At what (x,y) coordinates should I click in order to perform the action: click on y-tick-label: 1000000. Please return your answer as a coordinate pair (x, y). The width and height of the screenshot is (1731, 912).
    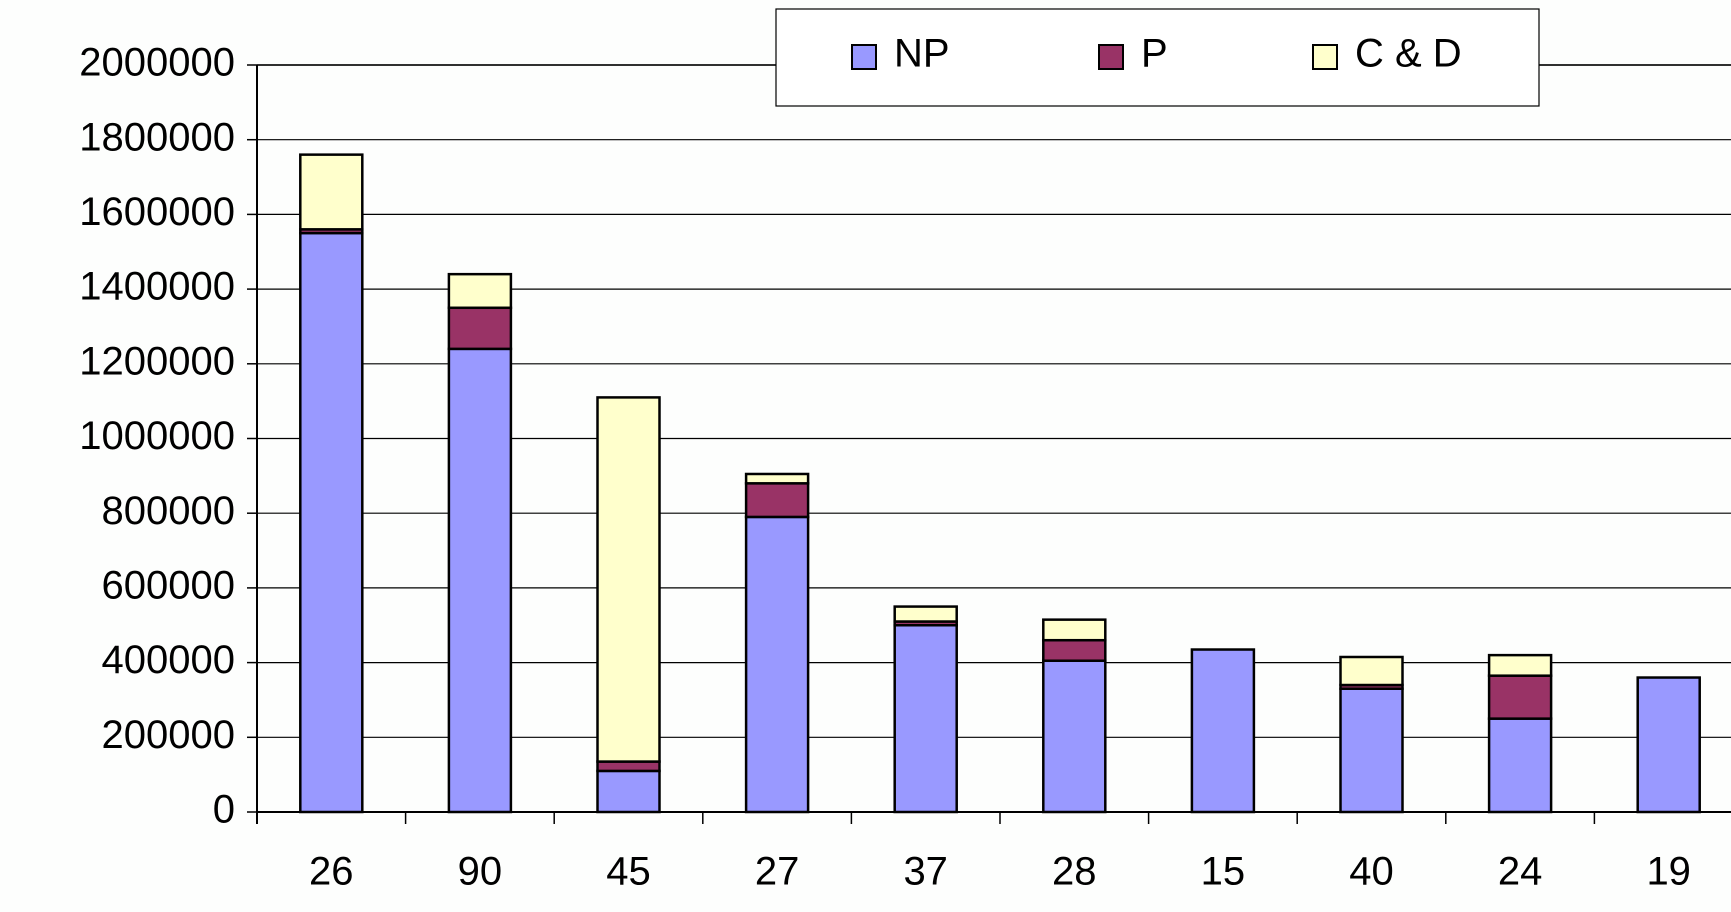
    Looking at the image, I should click on (157, 436).